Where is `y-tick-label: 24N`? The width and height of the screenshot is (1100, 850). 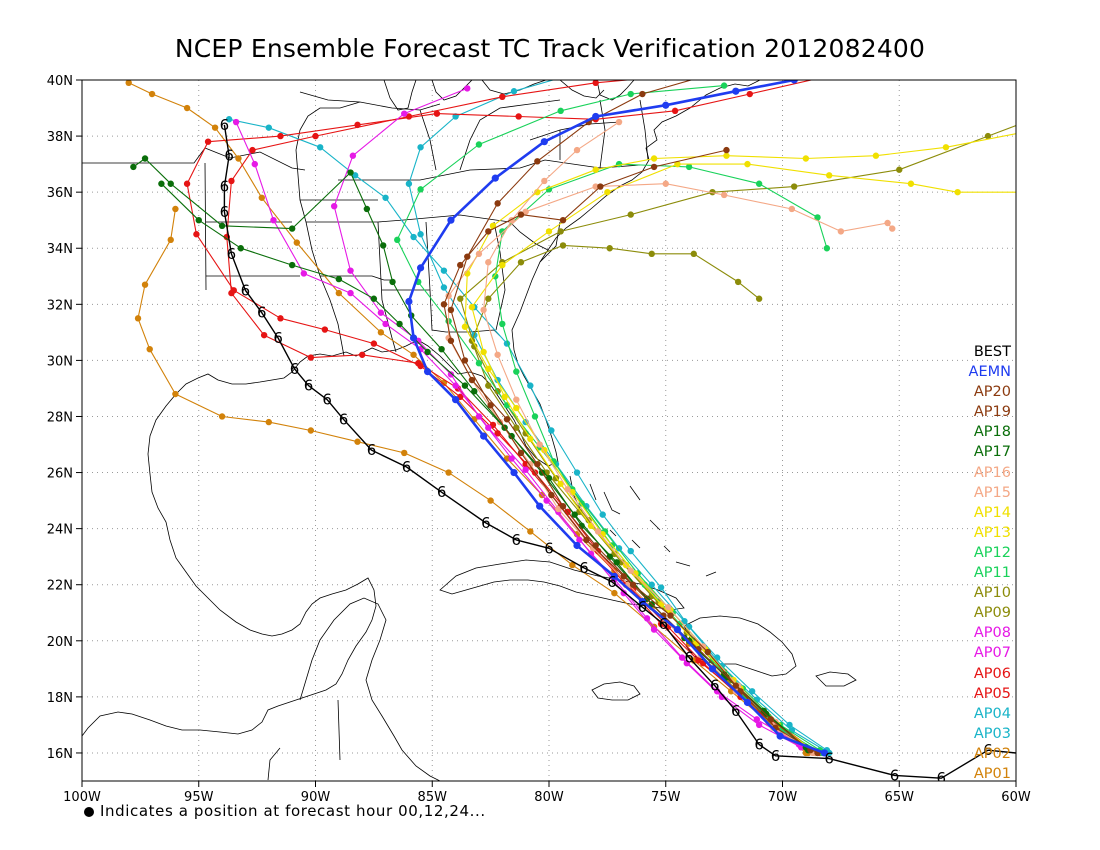
y-tick-label: 24N is located at coordinates (60, 530).